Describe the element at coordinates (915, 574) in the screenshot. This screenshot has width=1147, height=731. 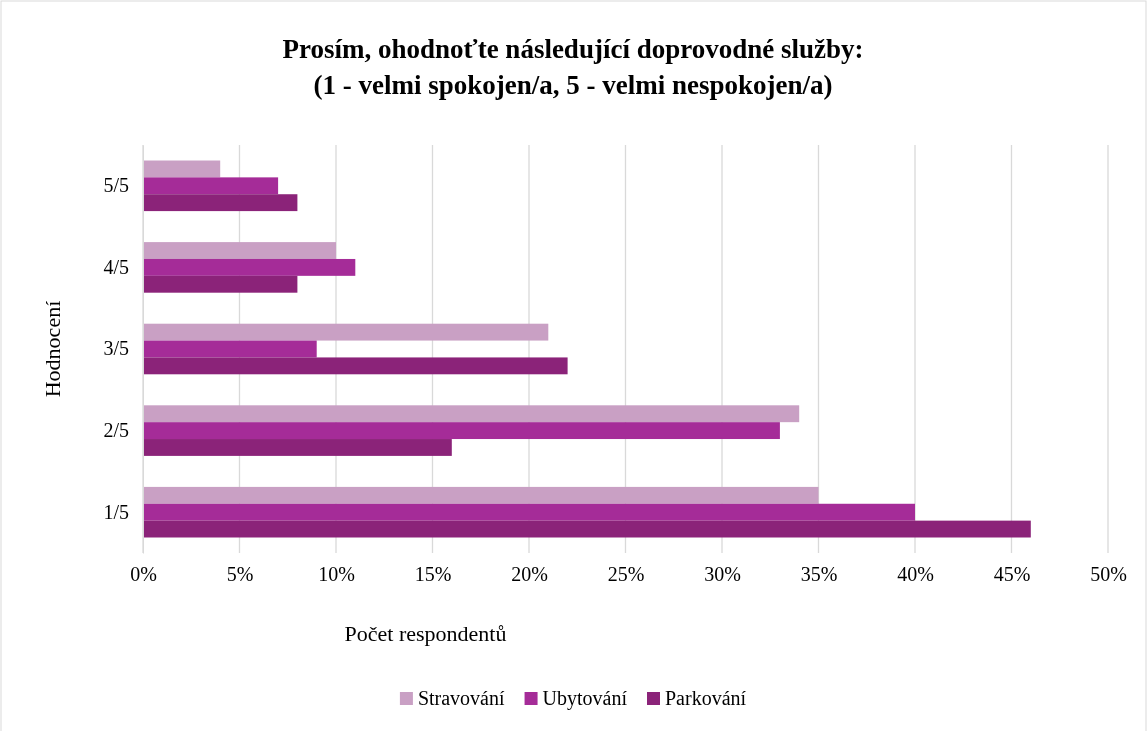
I see `x-tick-label: 40%` at that location.